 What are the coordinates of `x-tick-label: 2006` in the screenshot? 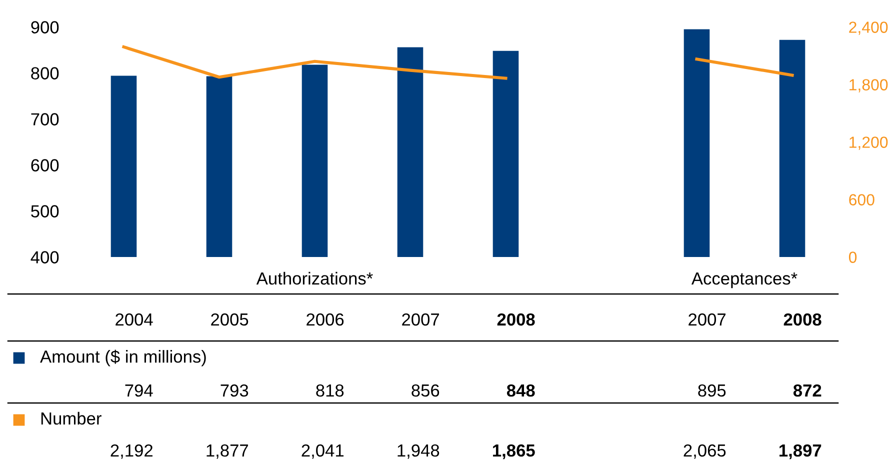 It's located at (325, 319).